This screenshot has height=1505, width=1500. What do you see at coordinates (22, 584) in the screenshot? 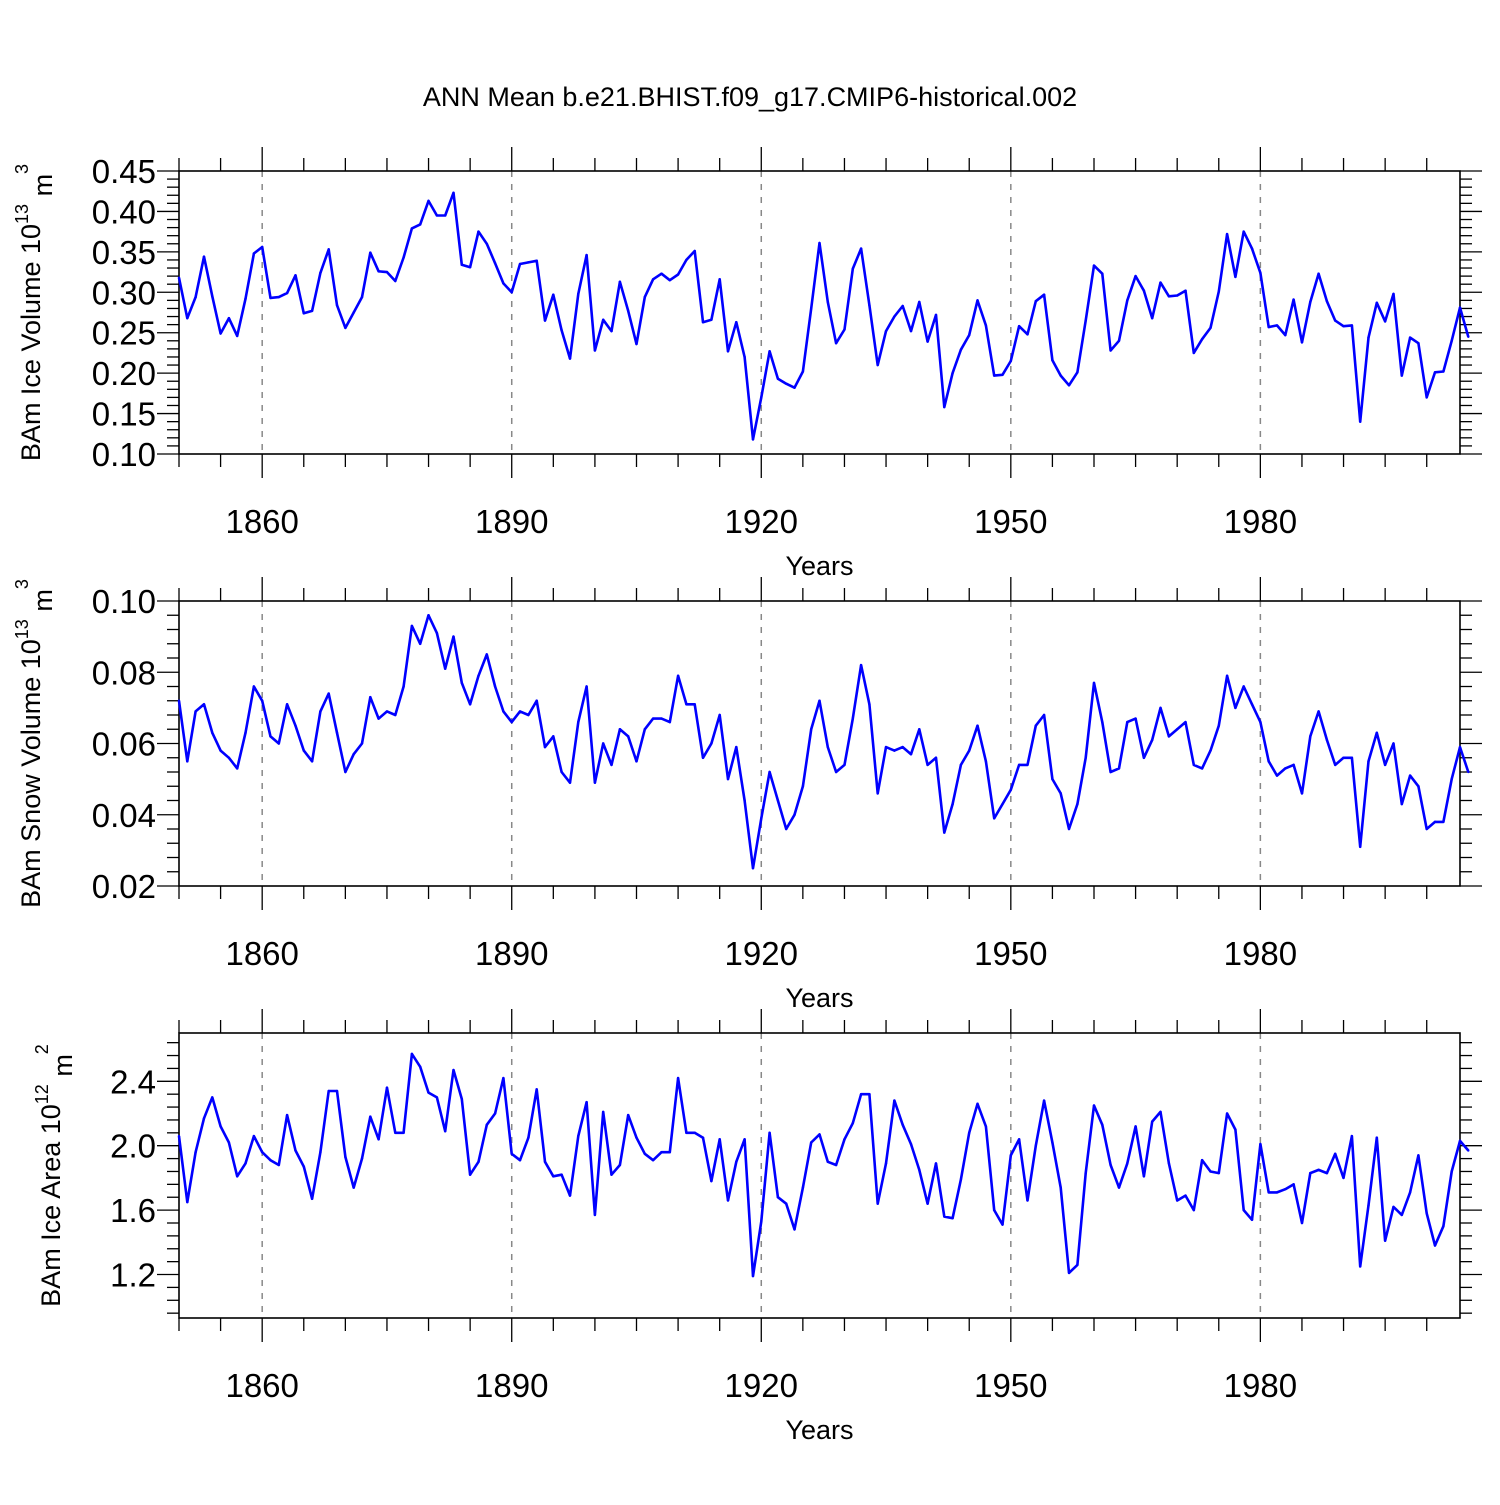
I see `y-axis-title-part: 3` at bounding box center [22, 584].